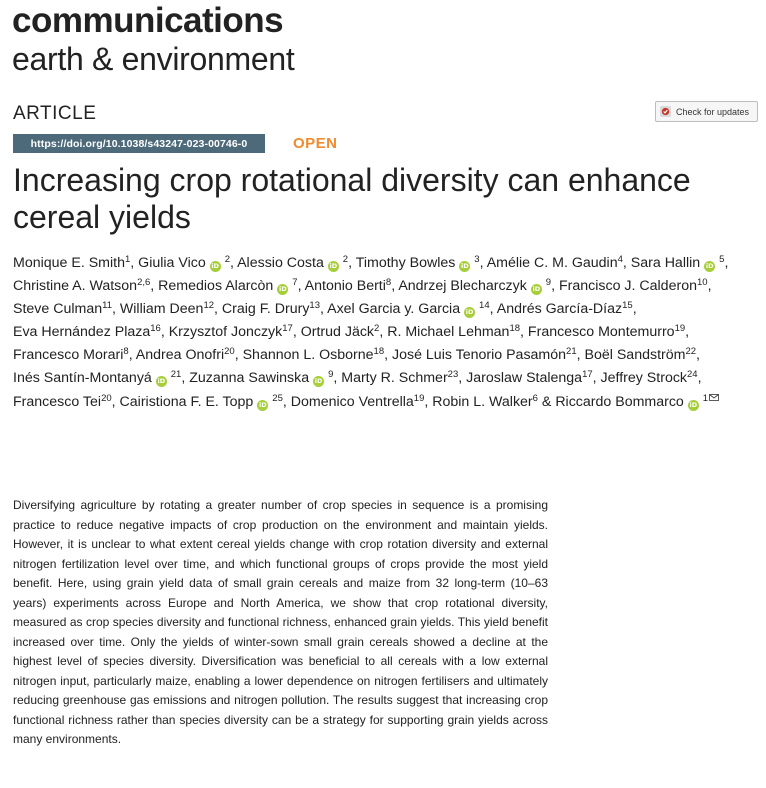  What do you see at coordinates (399, 378) in the screenshot?
I see `author: Marty R. Schmer23` at bounding box center [399, 378].